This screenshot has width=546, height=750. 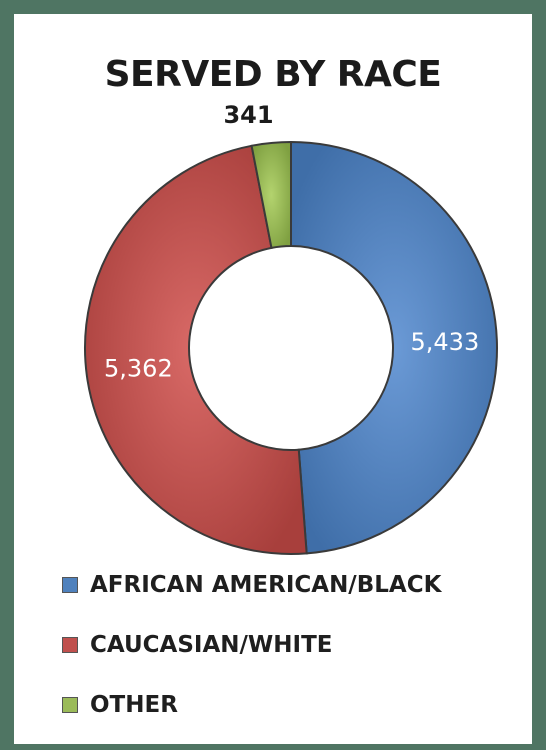 I want to click on legend-label: OTHER, so click(x=134, y=705).